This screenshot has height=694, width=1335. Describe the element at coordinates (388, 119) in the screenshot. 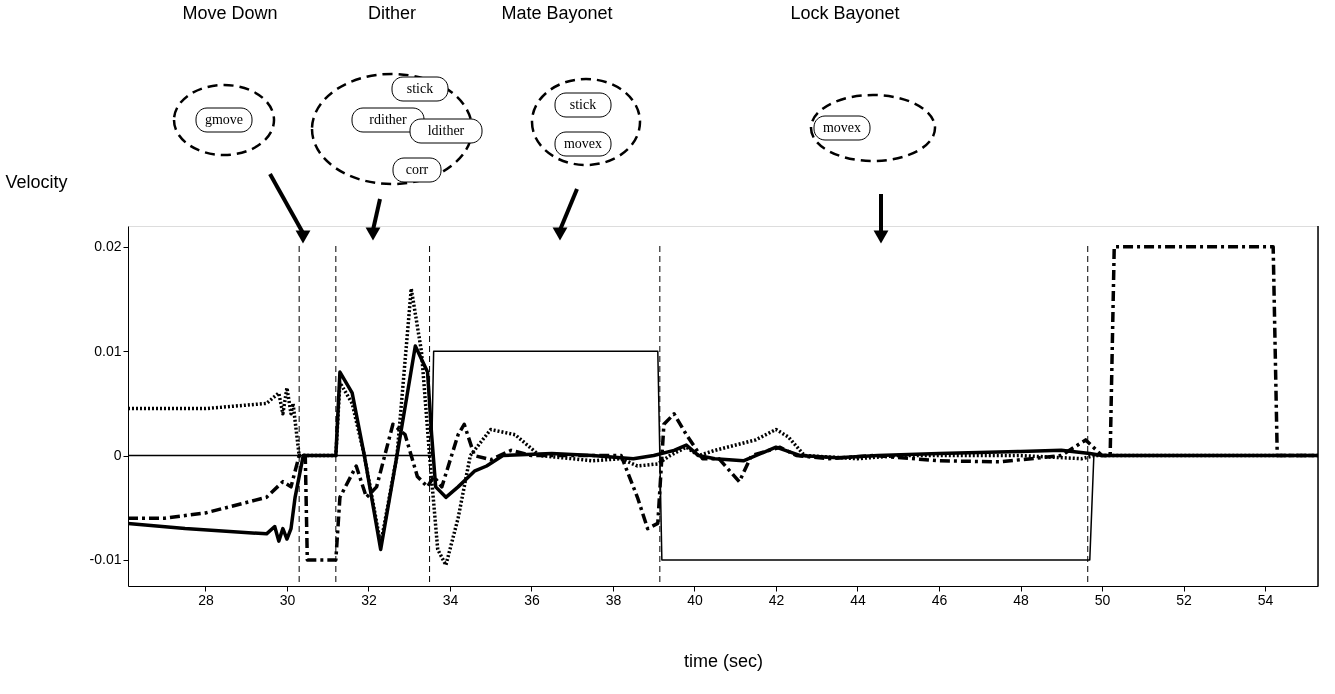

I see `text: rdither` at that location.